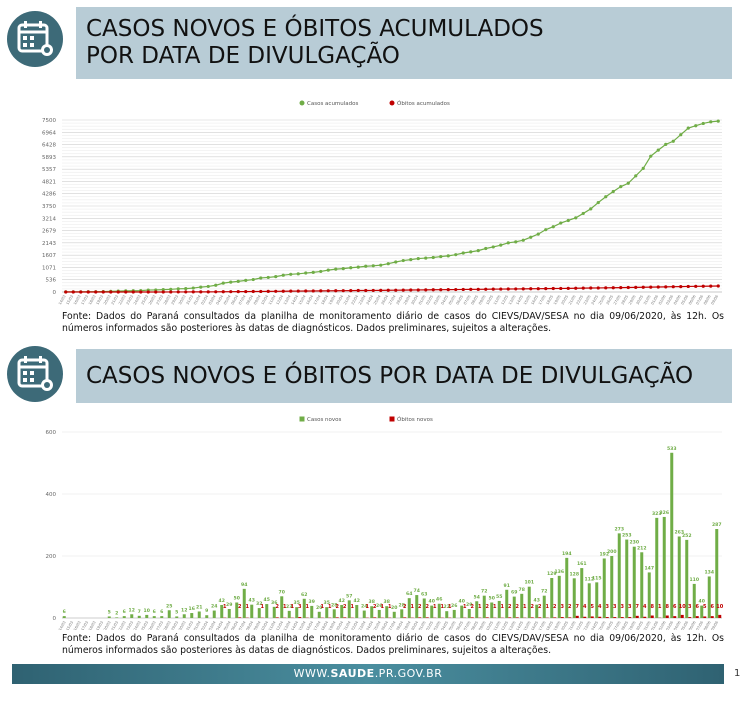 This screenshot has width=750, height=706. What do you see at coordinates (679, 532) in the screenshot?
I see `value-label: 263` at bounding box center [679, 532].